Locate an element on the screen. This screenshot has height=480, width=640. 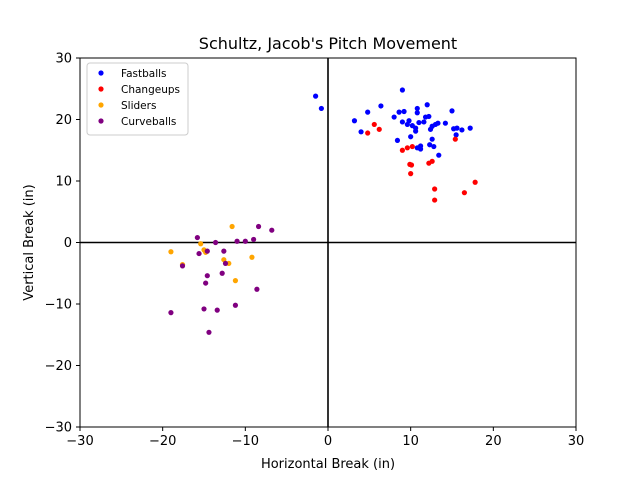
x-tick-label-6: 30 is located at coordinates (576, 441).